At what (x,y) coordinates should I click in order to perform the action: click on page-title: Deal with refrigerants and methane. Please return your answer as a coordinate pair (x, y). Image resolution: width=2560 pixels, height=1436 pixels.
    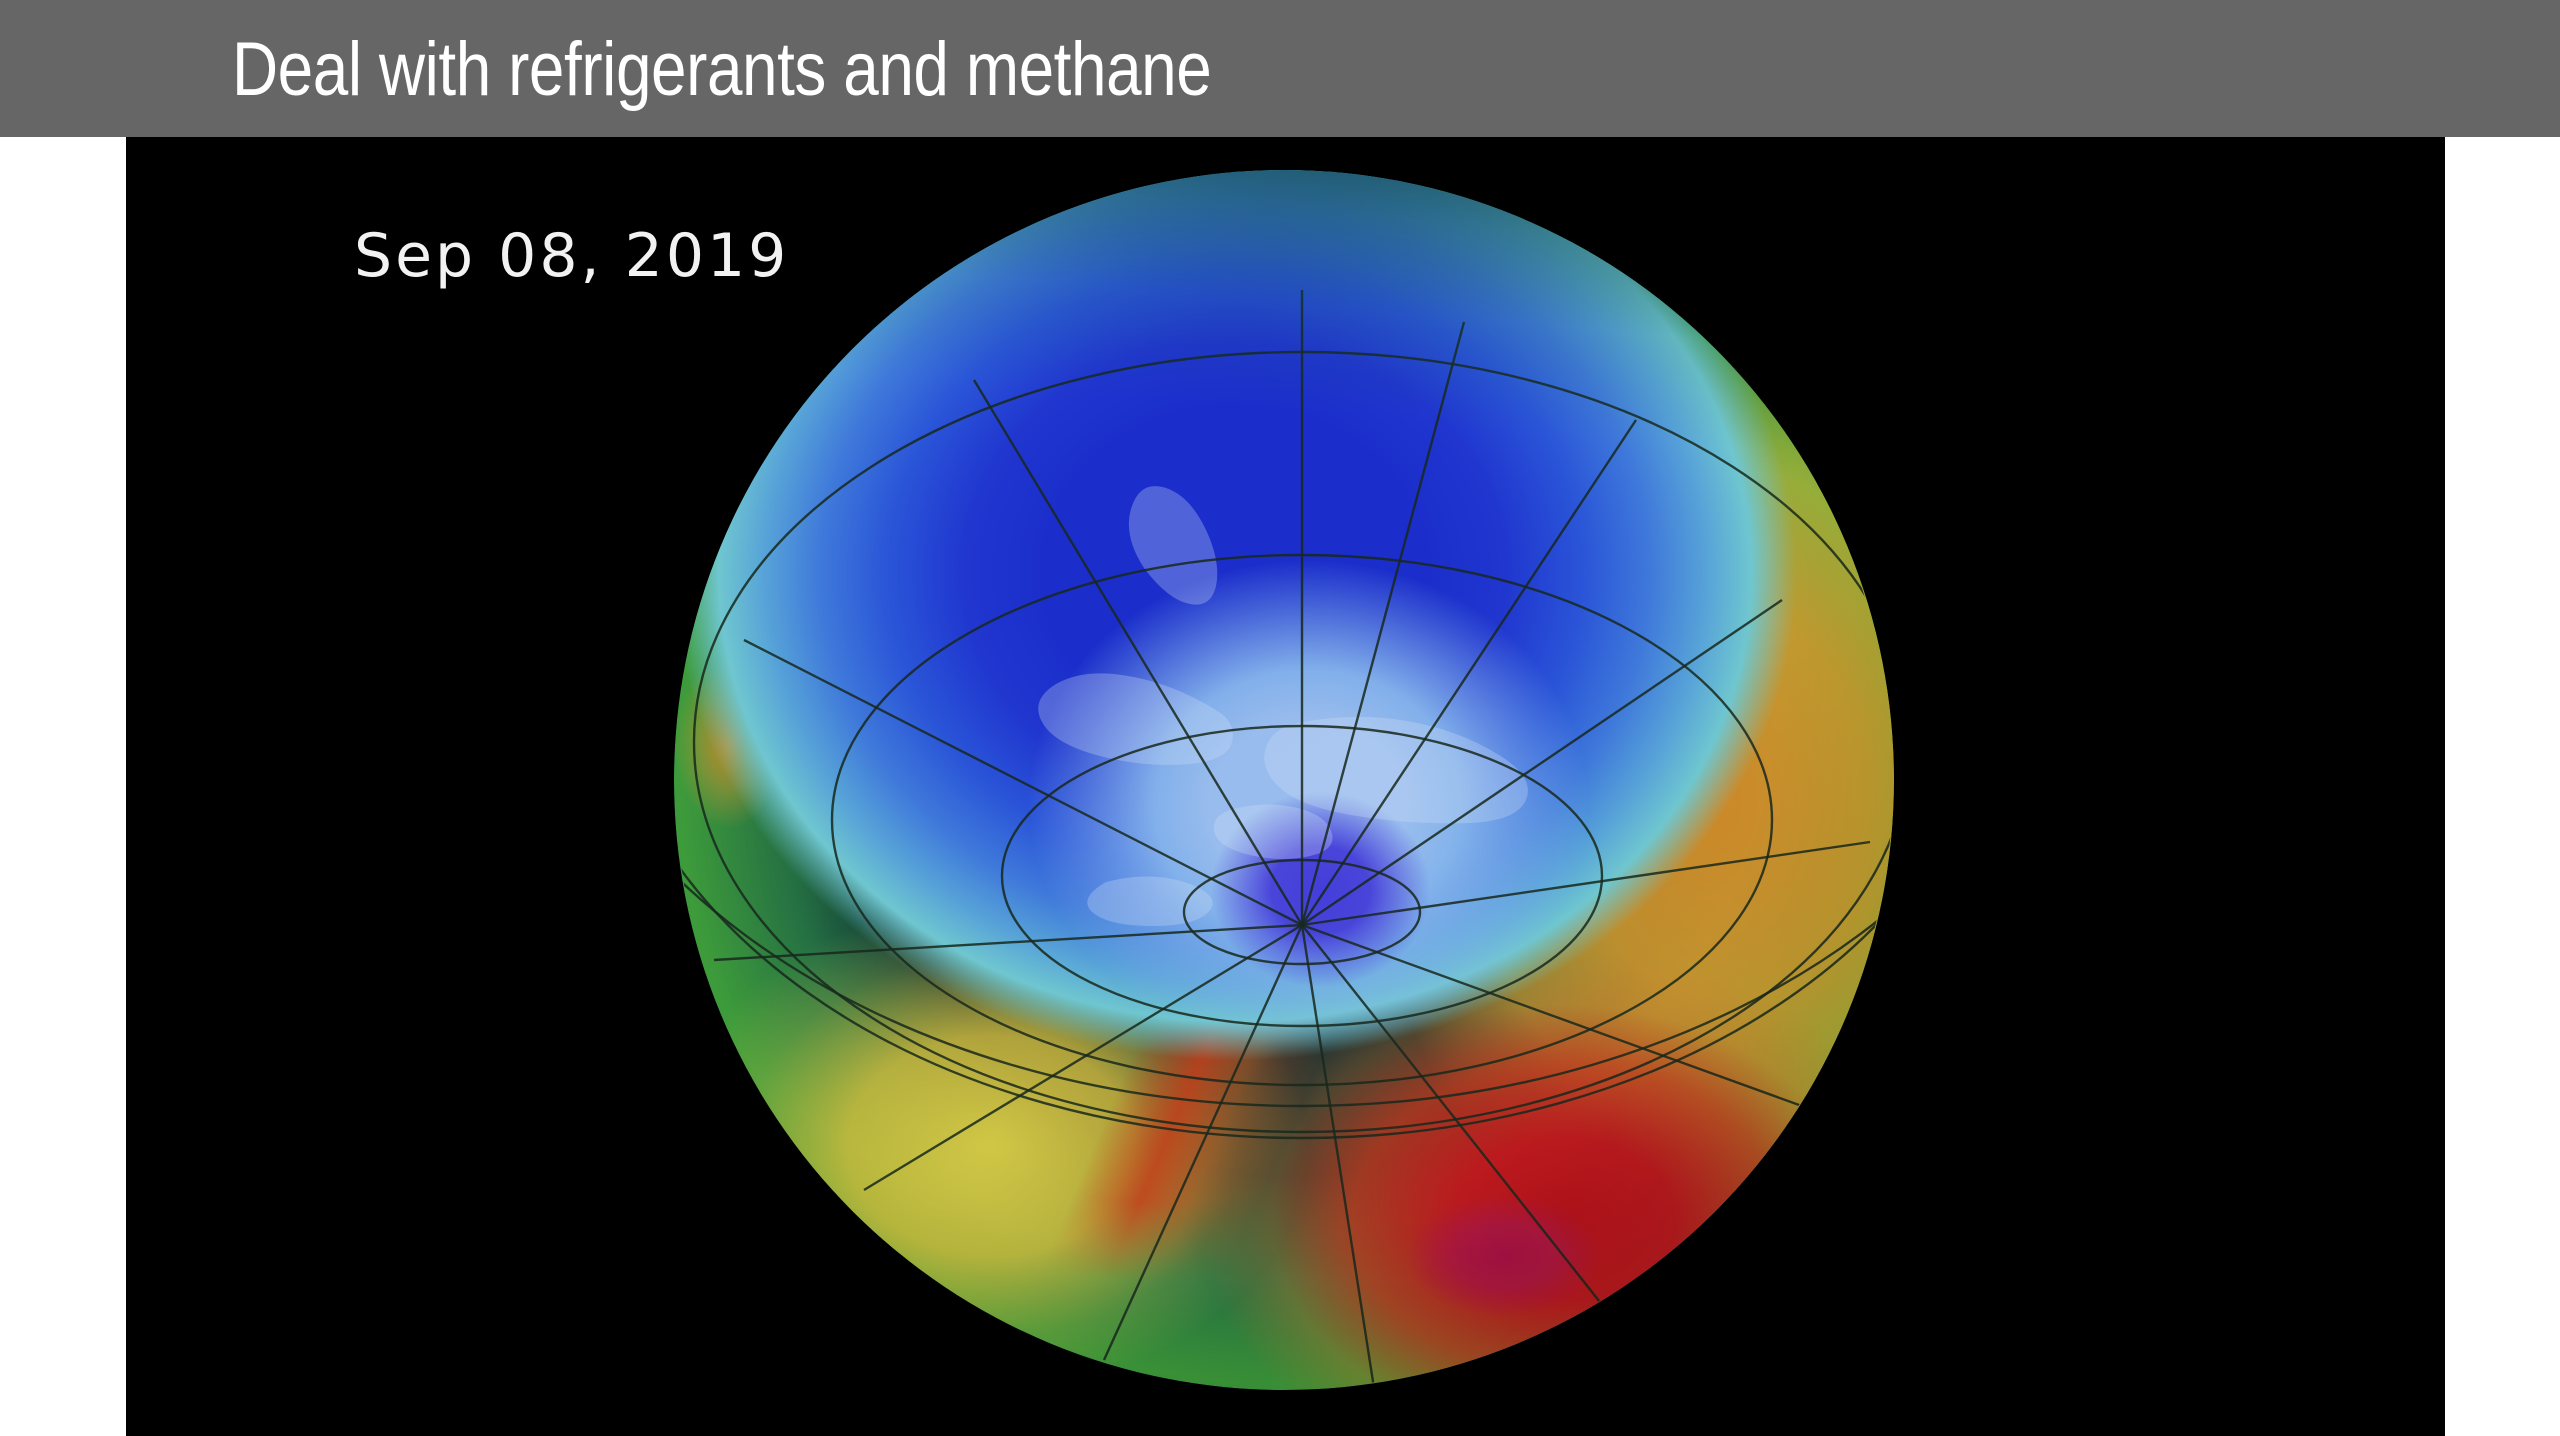
    Looking at the image, I should click on (722, 69).